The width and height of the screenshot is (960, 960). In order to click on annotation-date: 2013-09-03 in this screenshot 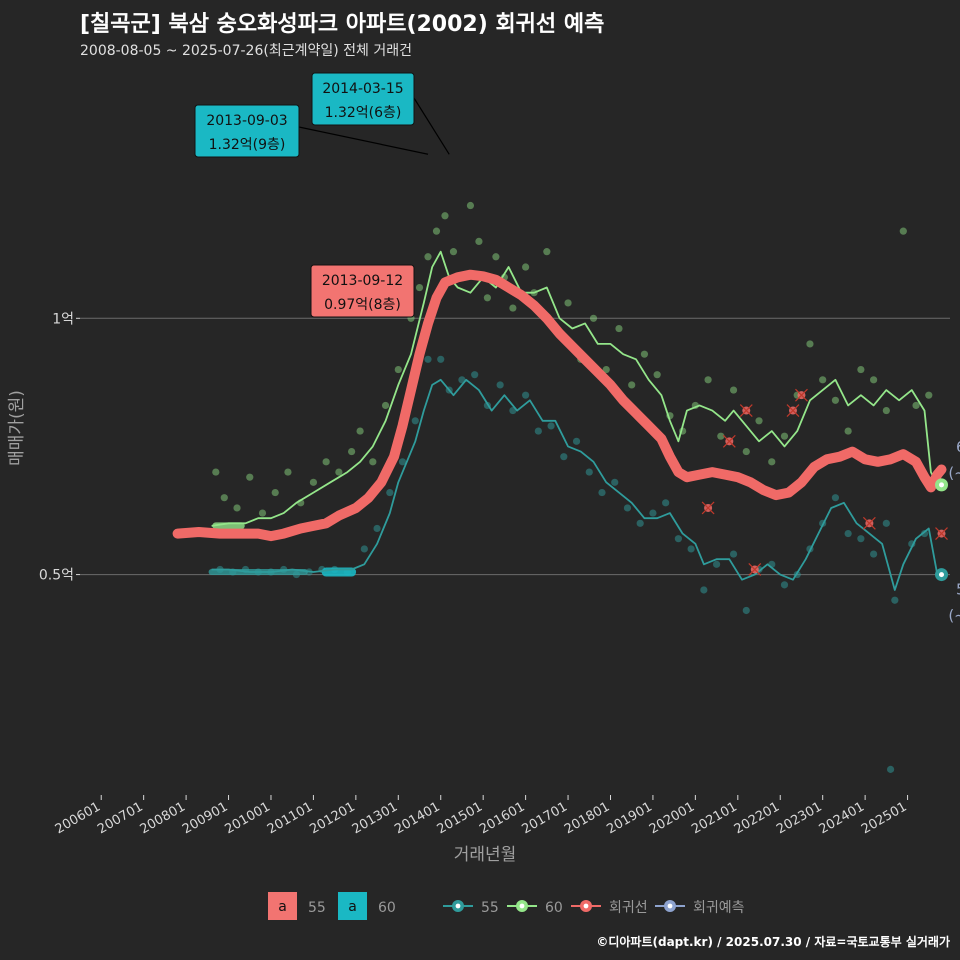, I will do `click(246, 121)`.